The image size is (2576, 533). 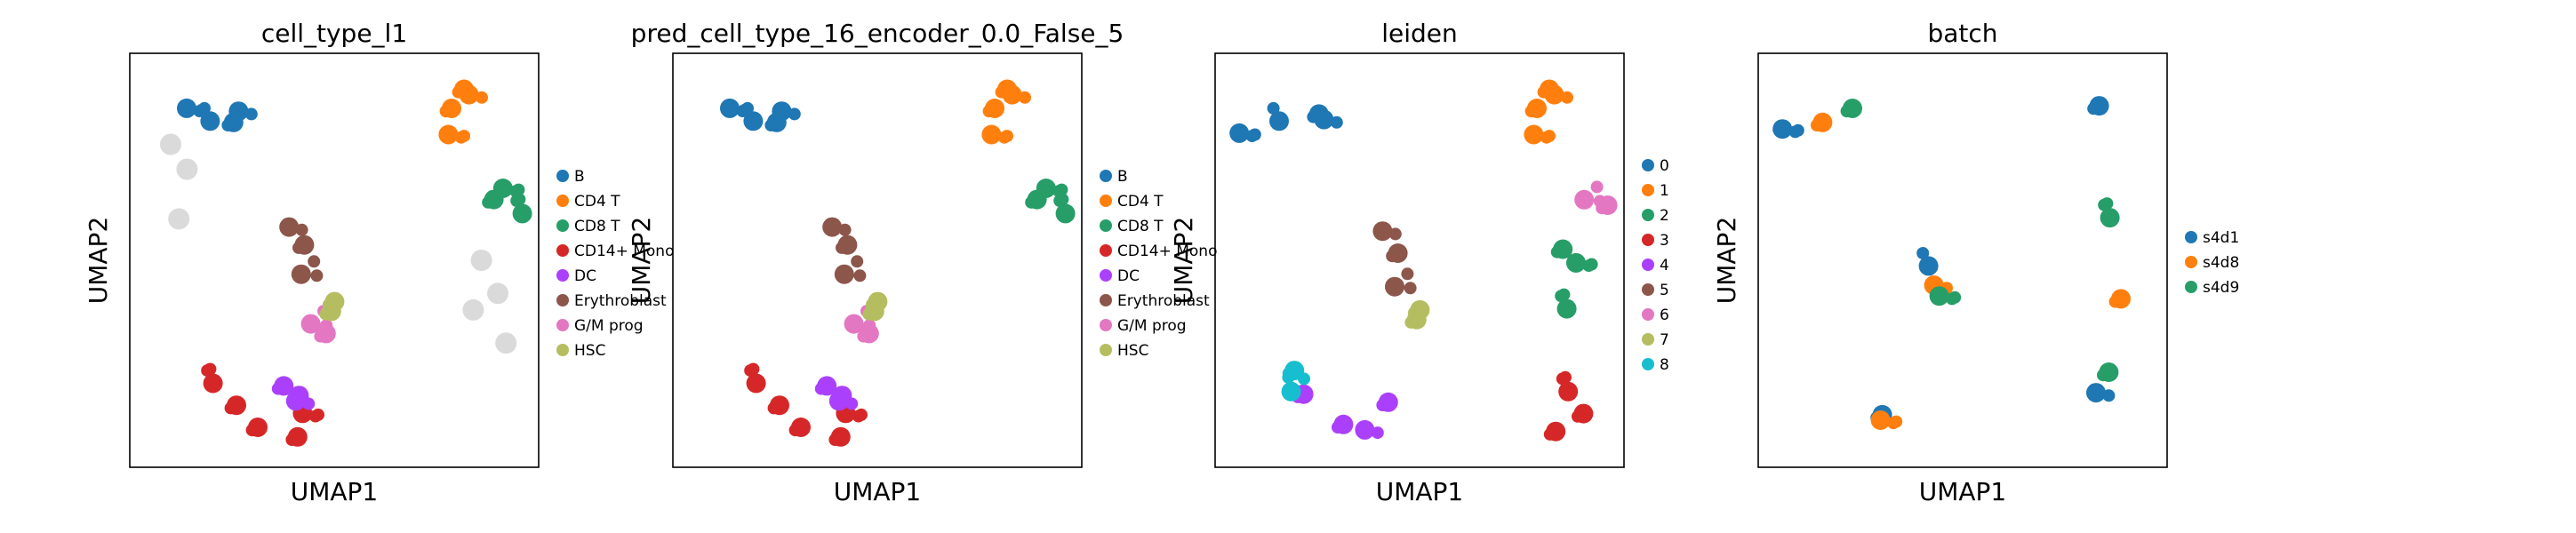 I want to click on panel-title: cell_type_l1, so click(x=334, y=33).